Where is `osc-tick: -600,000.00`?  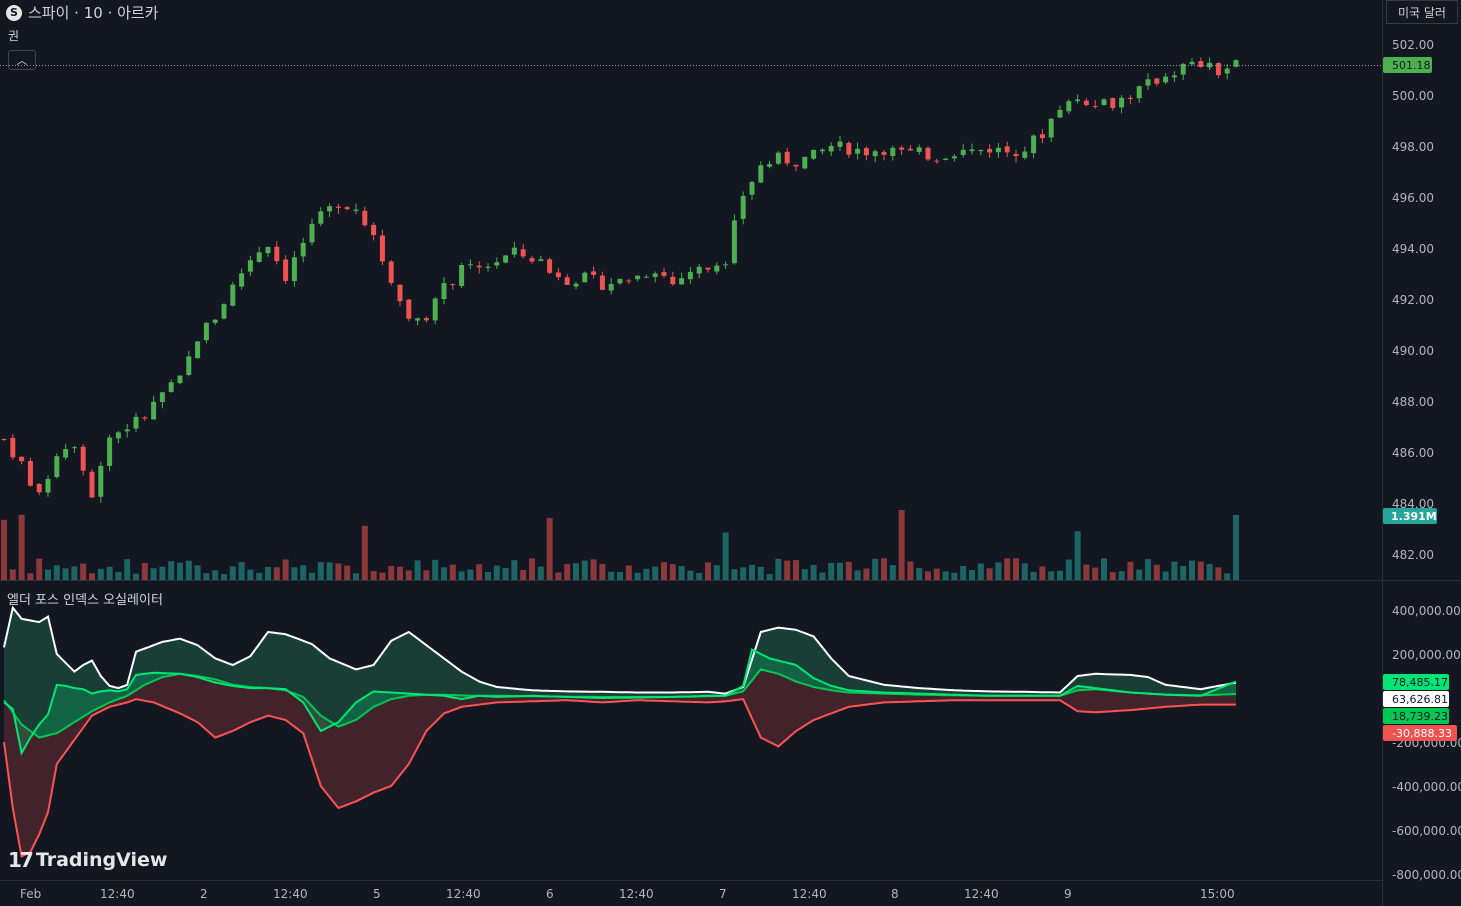 osc-tick: -600,000.00 is located at coordinates (1426, 831).